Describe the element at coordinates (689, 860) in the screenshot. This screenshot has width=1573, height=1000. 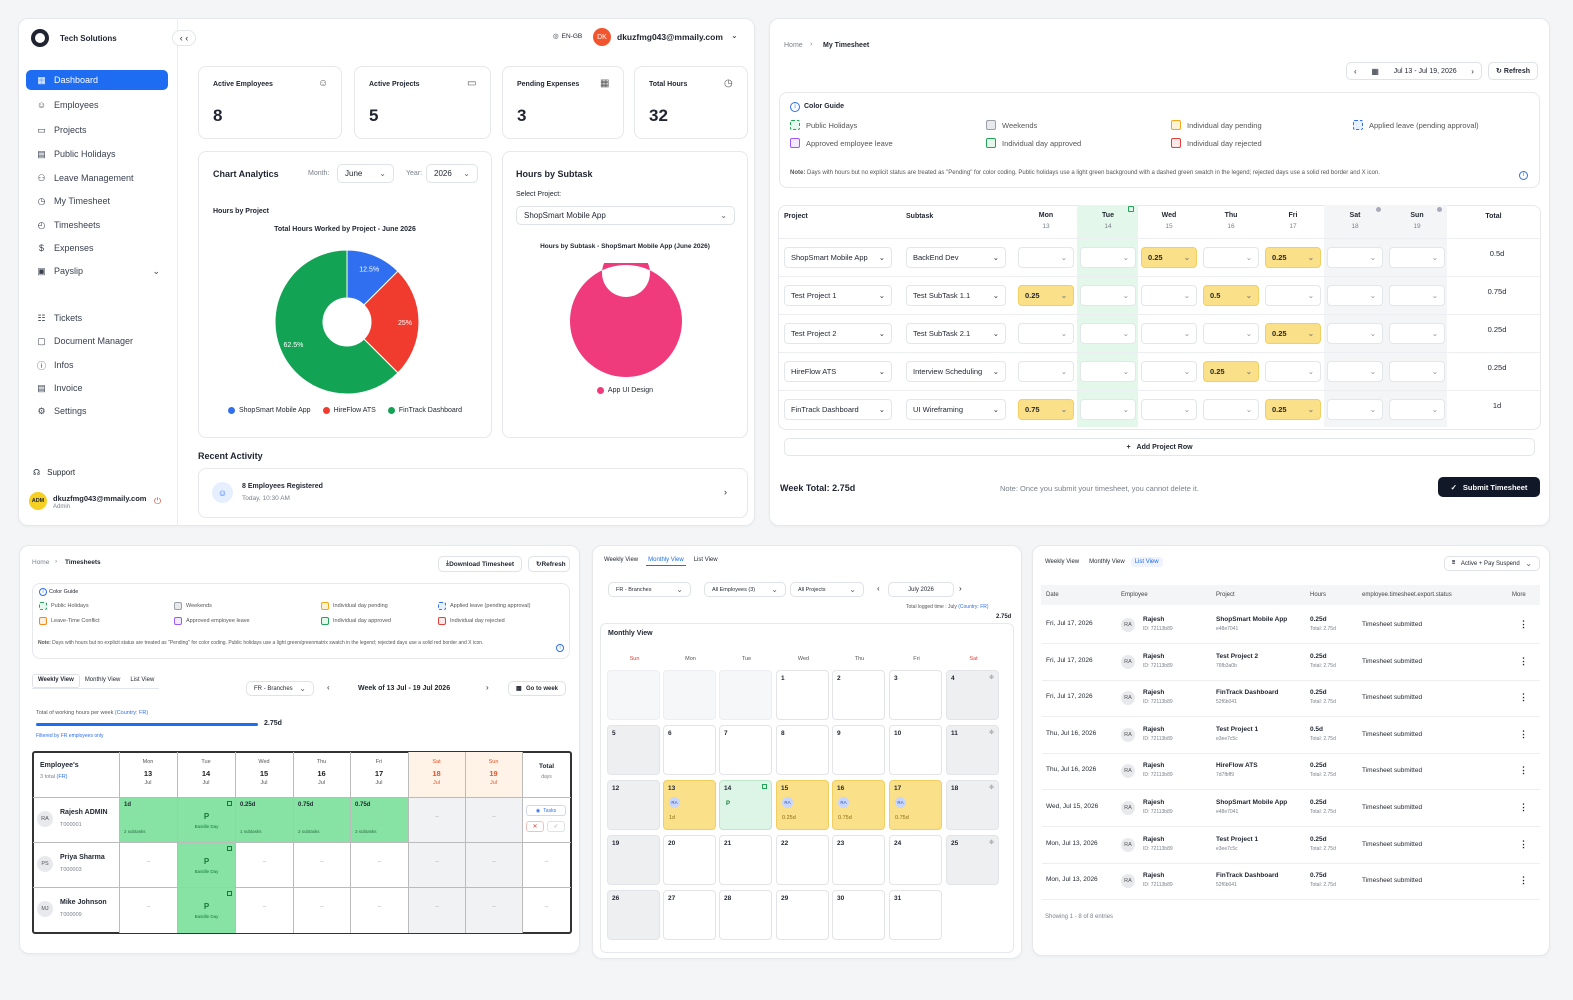
I see `calendar-day: 20` at that location.